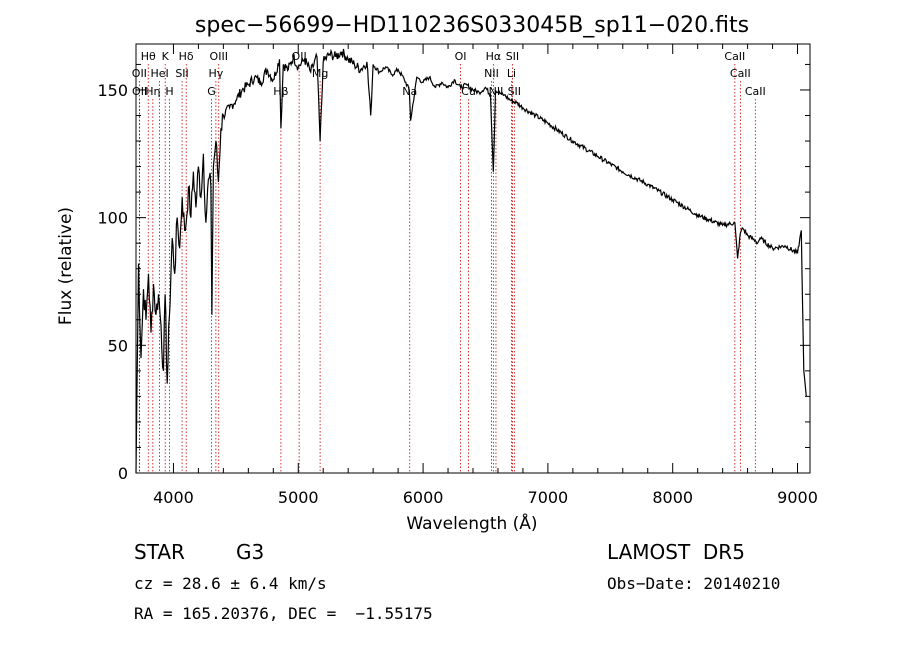 This screenshot has width=900, height=649. I want to click on x-tick-label: 6000, so click(423, 497).